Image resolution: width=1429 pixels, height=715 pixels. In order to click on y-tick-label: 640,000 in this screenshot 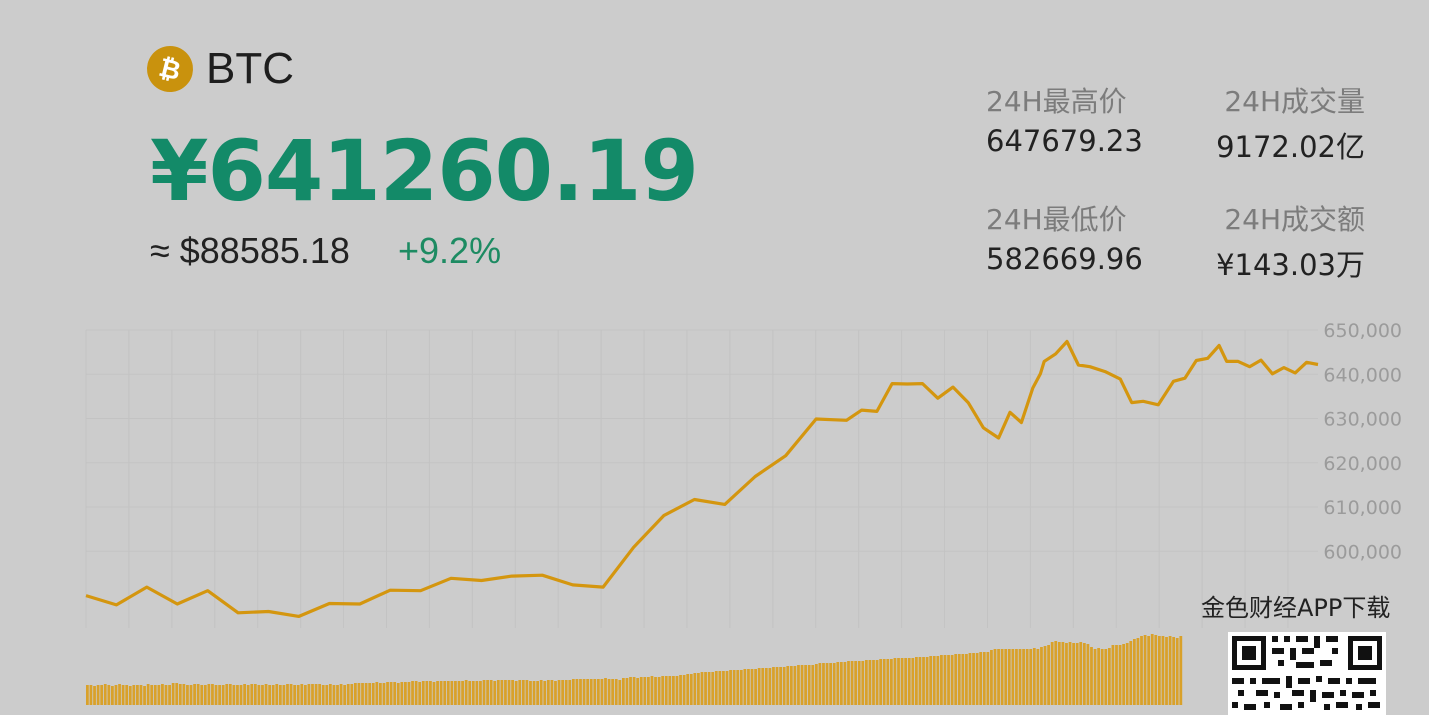, I will do `click(1362, 375)`.